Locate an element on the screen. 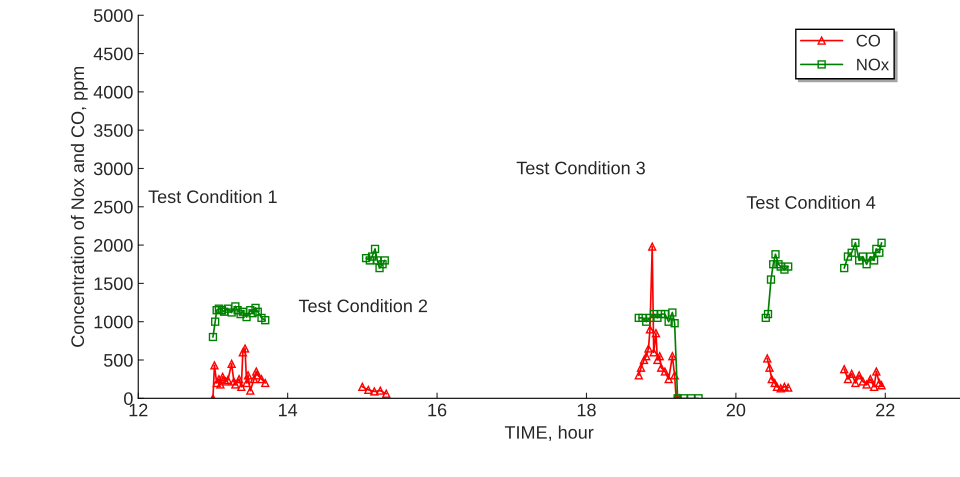 The height and width of the screenshot is (477, 960). y-tick-label: 1500 is located at coordinates (113, 283).